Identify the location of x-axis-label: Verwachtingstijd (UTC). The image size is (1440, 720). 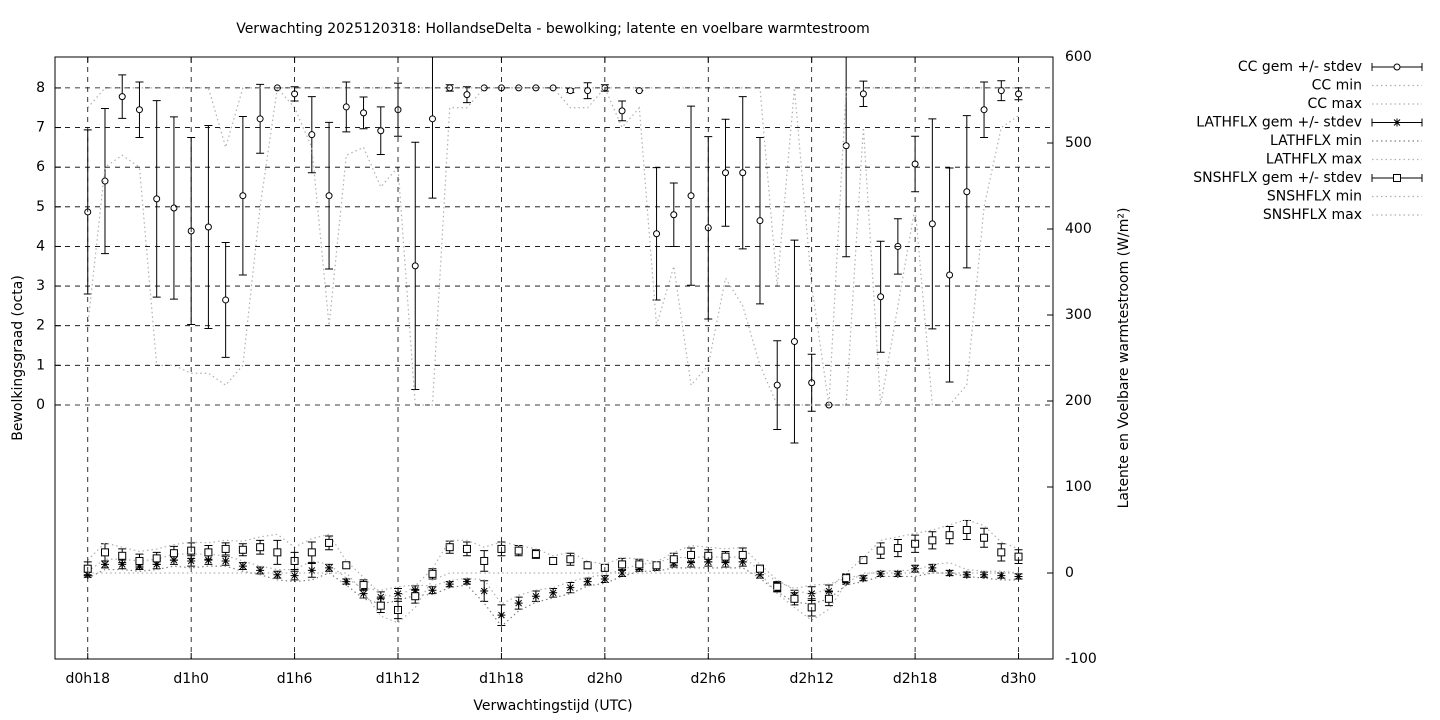
(552, 706).